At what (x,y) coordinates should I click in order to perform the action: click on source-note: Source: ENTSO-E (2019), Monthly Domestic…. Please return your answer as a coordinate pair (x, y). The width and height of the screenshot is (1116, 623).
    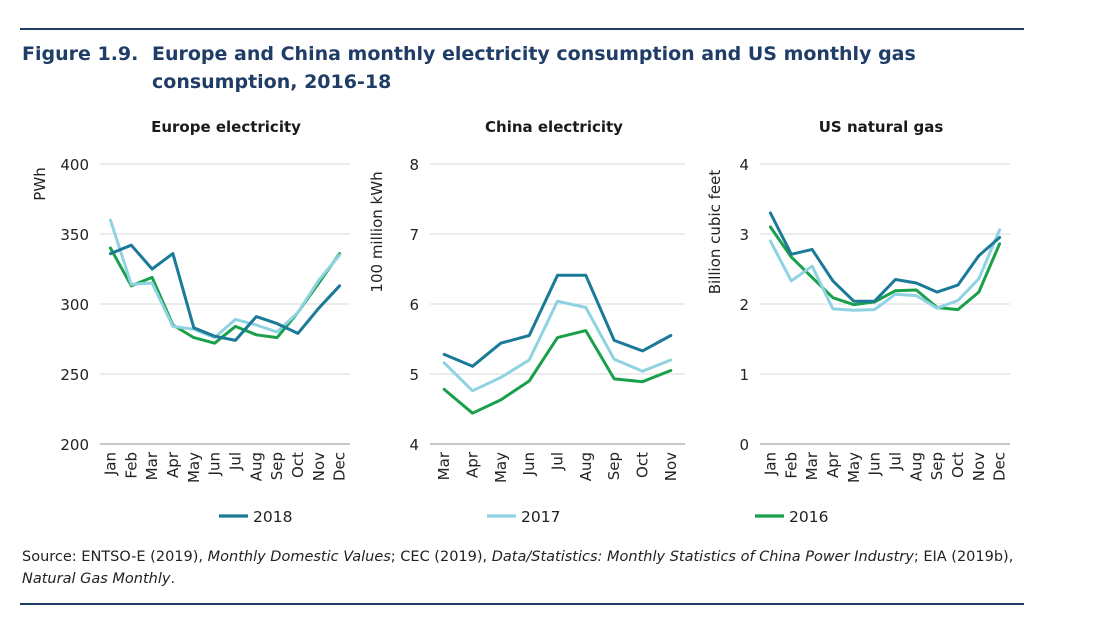
    Looking at the image, I should click on (522, 568).